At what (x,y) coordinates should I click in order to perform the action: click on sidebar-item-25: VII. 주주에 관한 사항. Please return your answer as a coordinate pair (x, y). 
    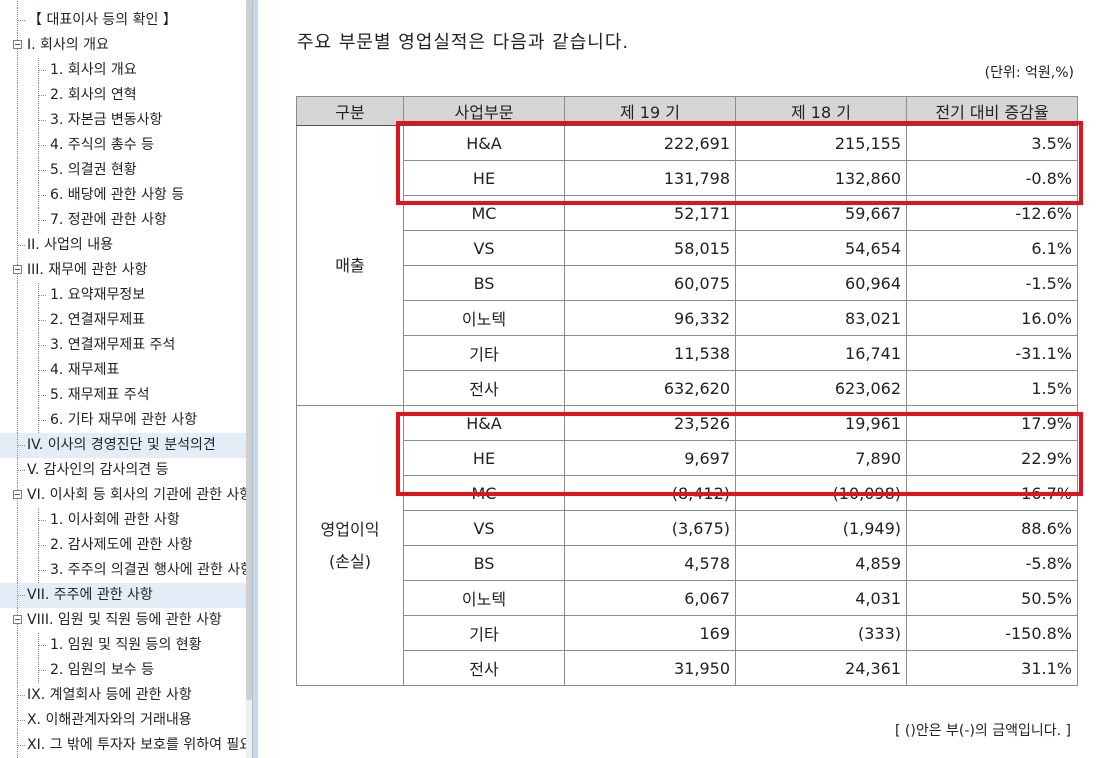
    Looking at the image, I should click on (126, 595).